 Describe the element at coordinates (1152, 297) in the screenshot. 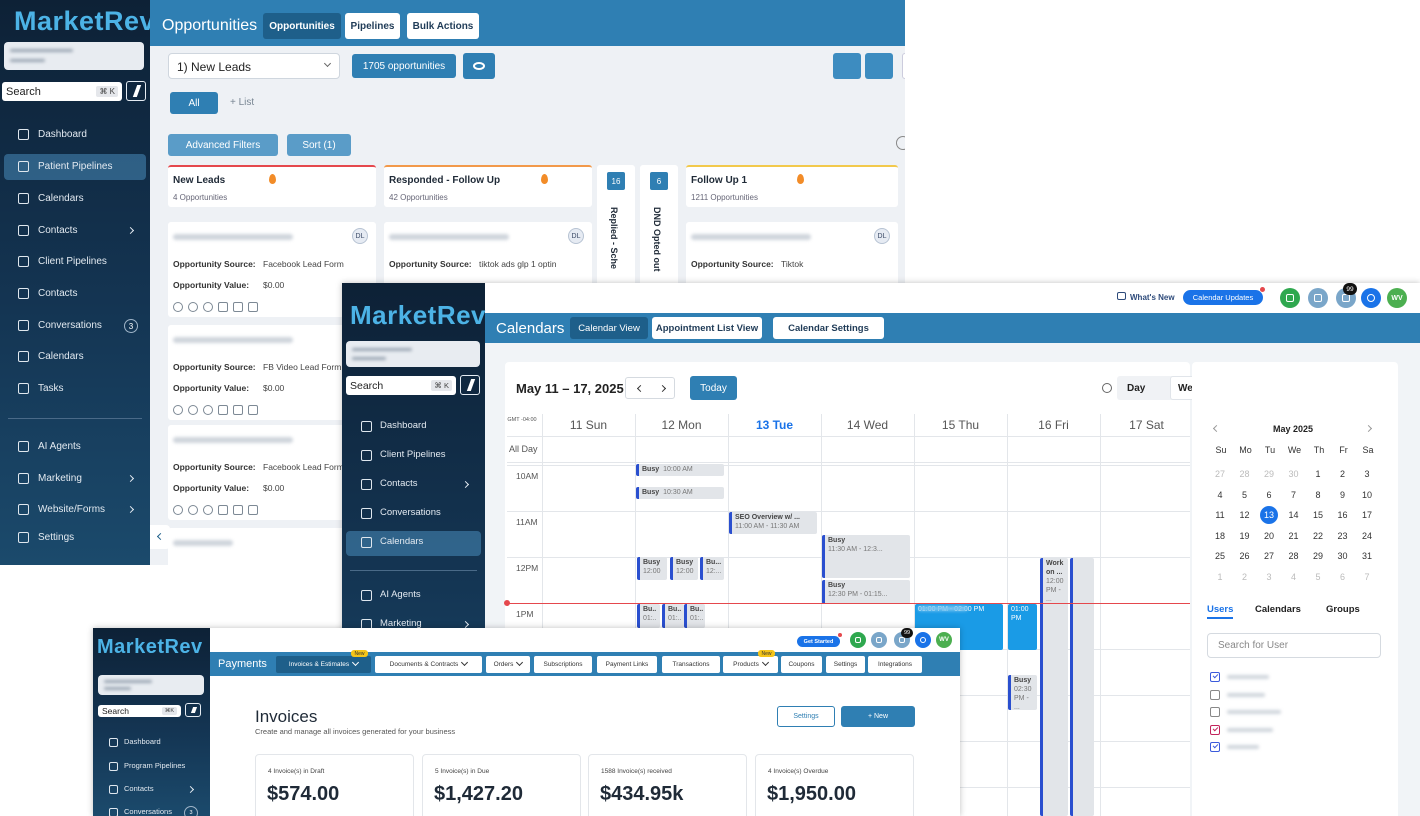

I see `whats-new: What's New` at that location.